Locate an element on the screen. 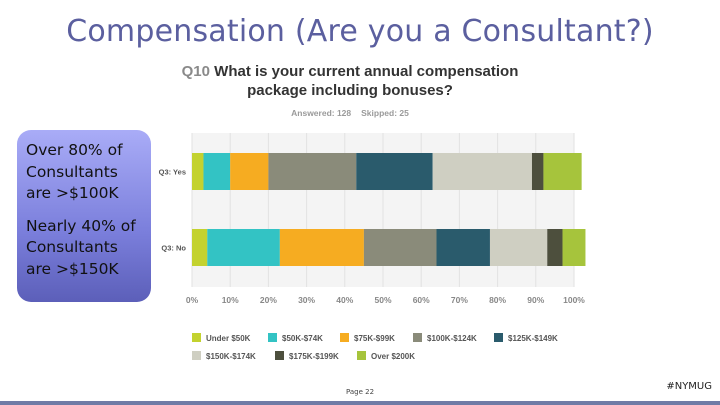 This screenshot has width=720, height=405. legend-label: $175K-$199K is located at coordinates (314, 356).